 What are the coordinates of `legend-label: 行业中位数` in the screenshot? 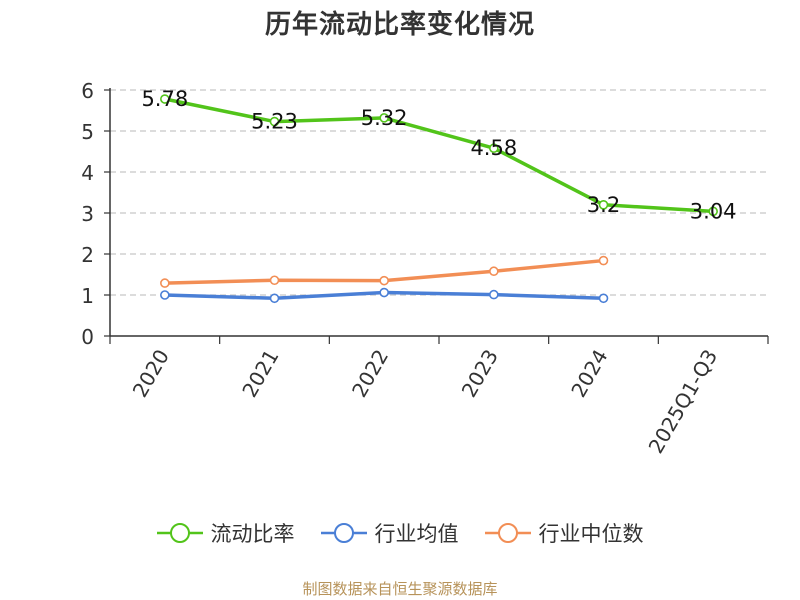 It's located at (591, 534).